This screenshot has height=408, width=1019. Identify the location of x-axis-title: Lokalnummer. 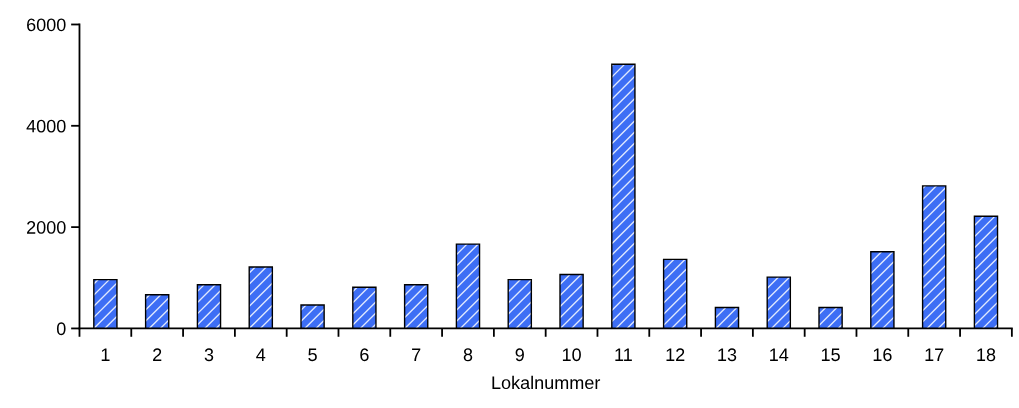
(546, 382).